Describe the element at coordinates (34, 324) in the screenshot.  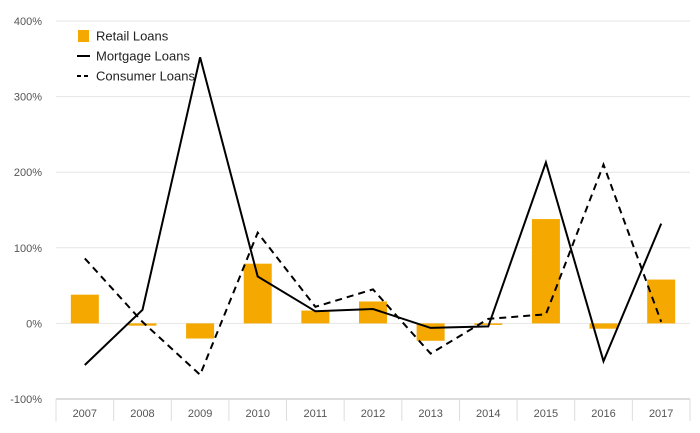
I see `y-tick-label: 0%` at that location.